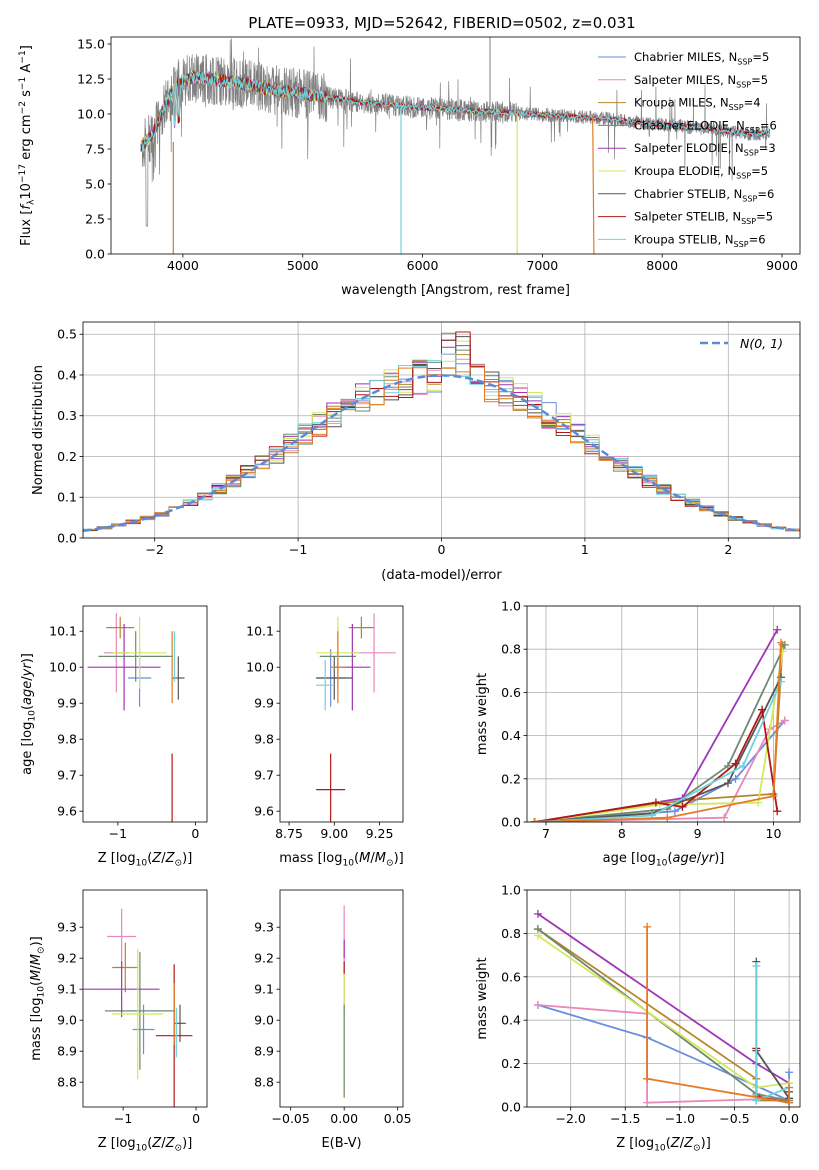 The height and width of the screenshot is (1170, 819). What do you see at coordinates (774, 833) in the screenshot?
I see `x-tick-label: 10` at bounding box center [774, 833].